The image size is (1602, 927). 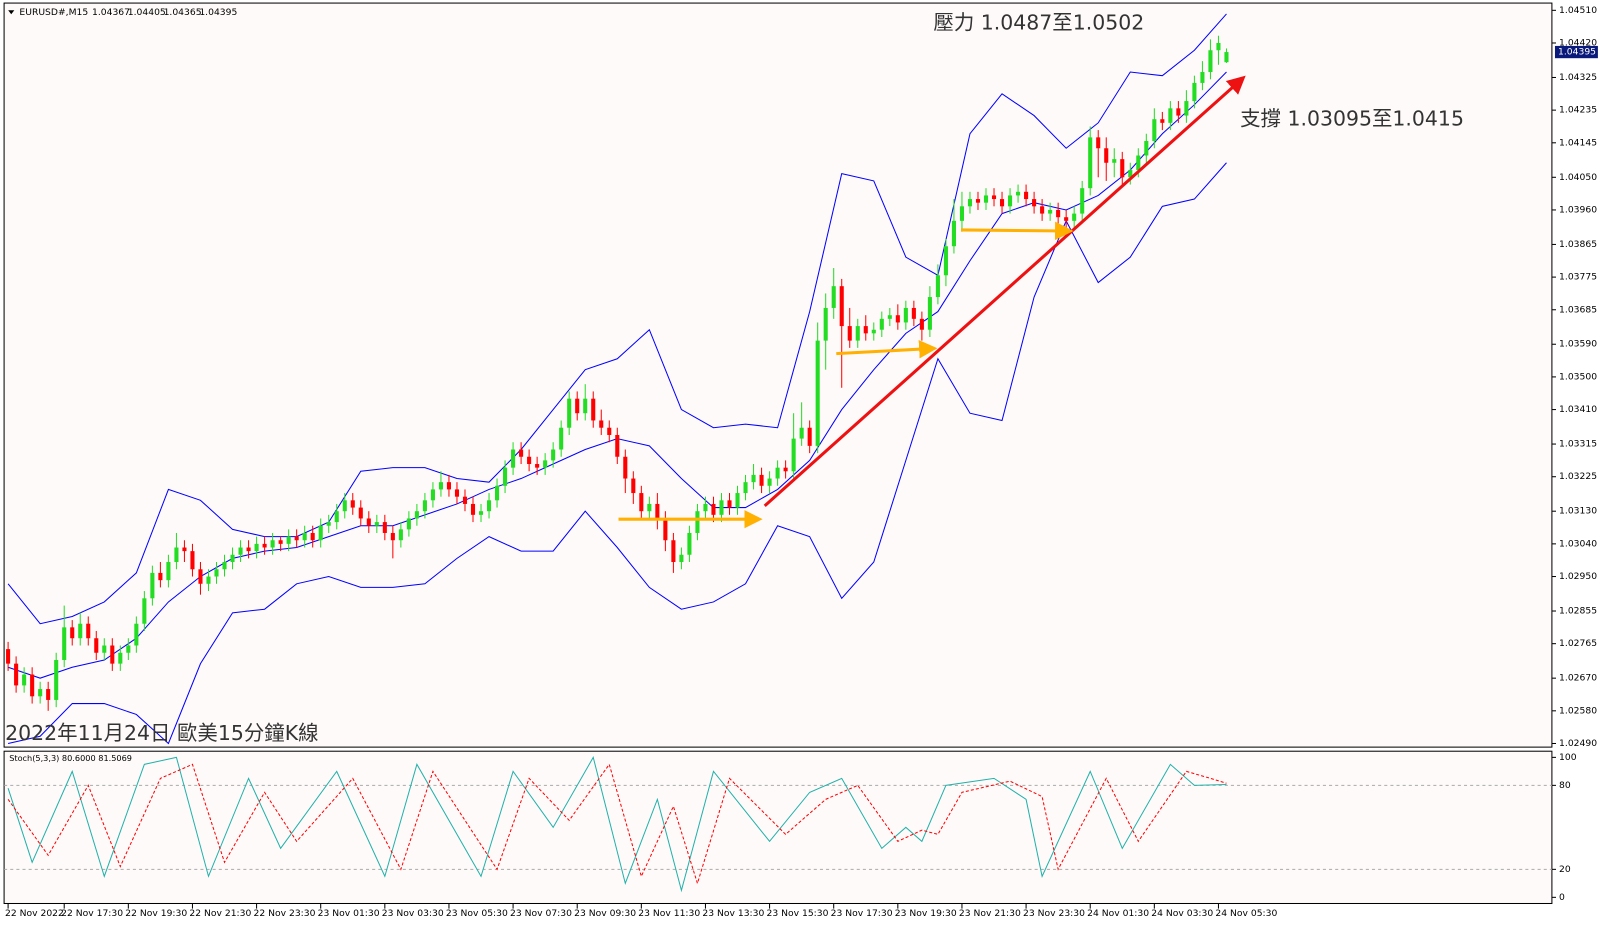 What do you see at coordinates (605, 913) in the screenshot?
I see `x-tick-label: 23 Nov 09:30` at bounding box center [605, 913].